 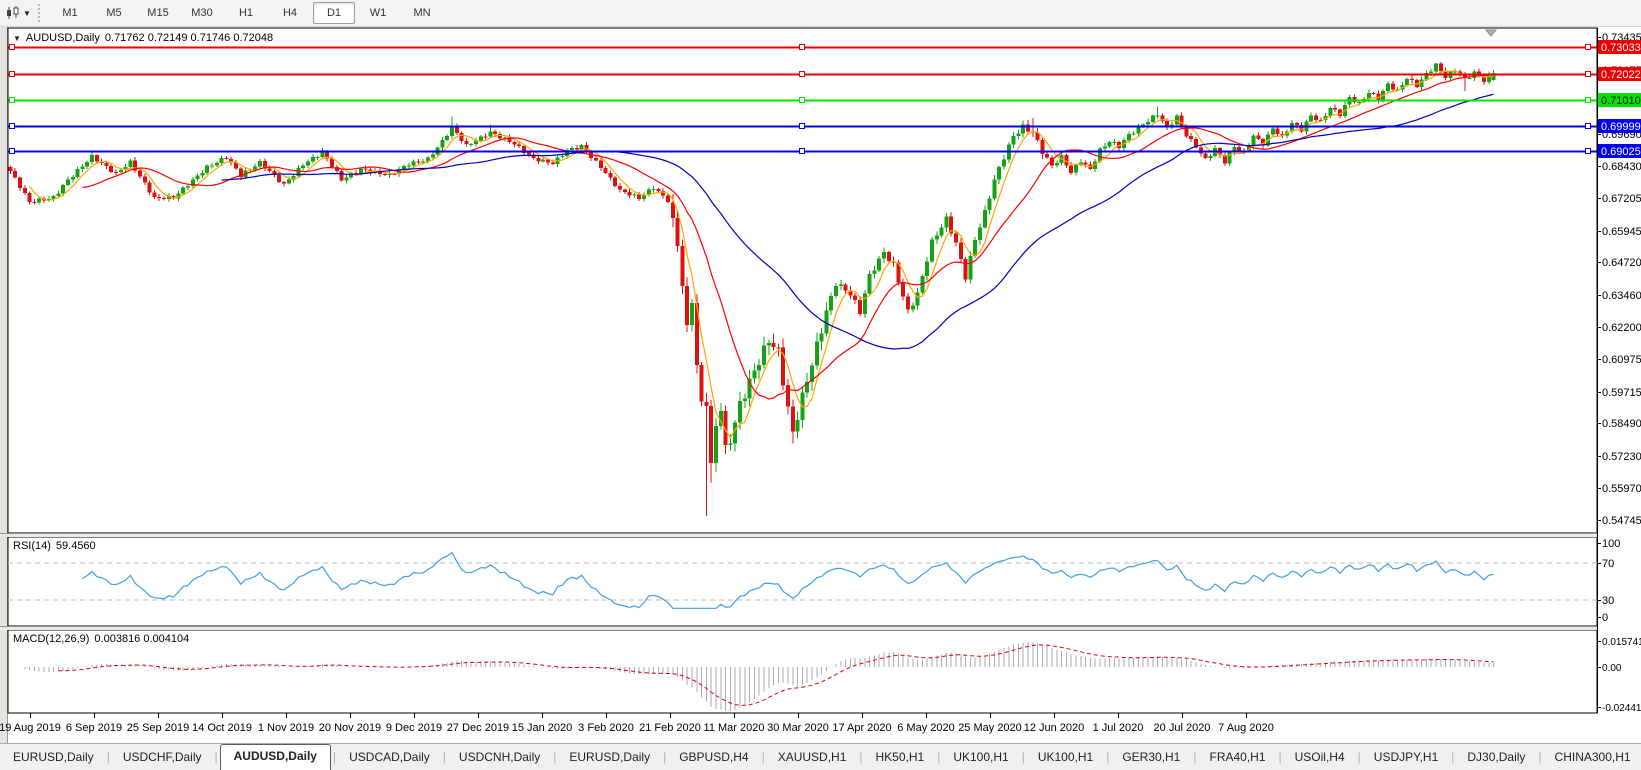 I want to click on timeframe-button-m5: M5, so click(x=114, y=13).